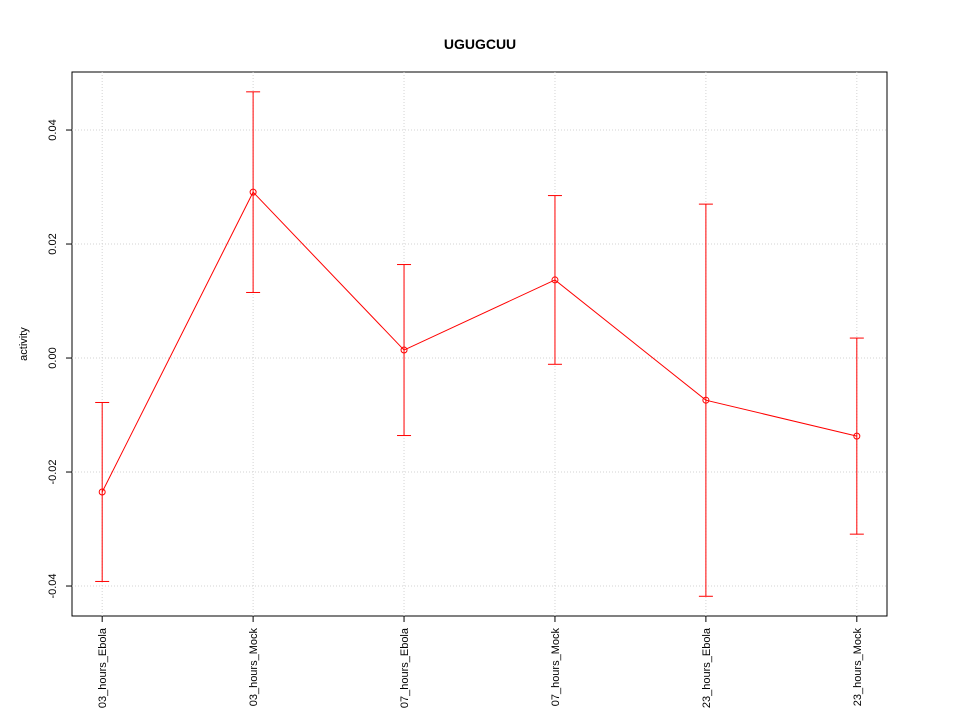  Describe the element at coordinates (254, 667) in the screenshot. I see `x-tick-label: 03_hours_Mock` at that location.